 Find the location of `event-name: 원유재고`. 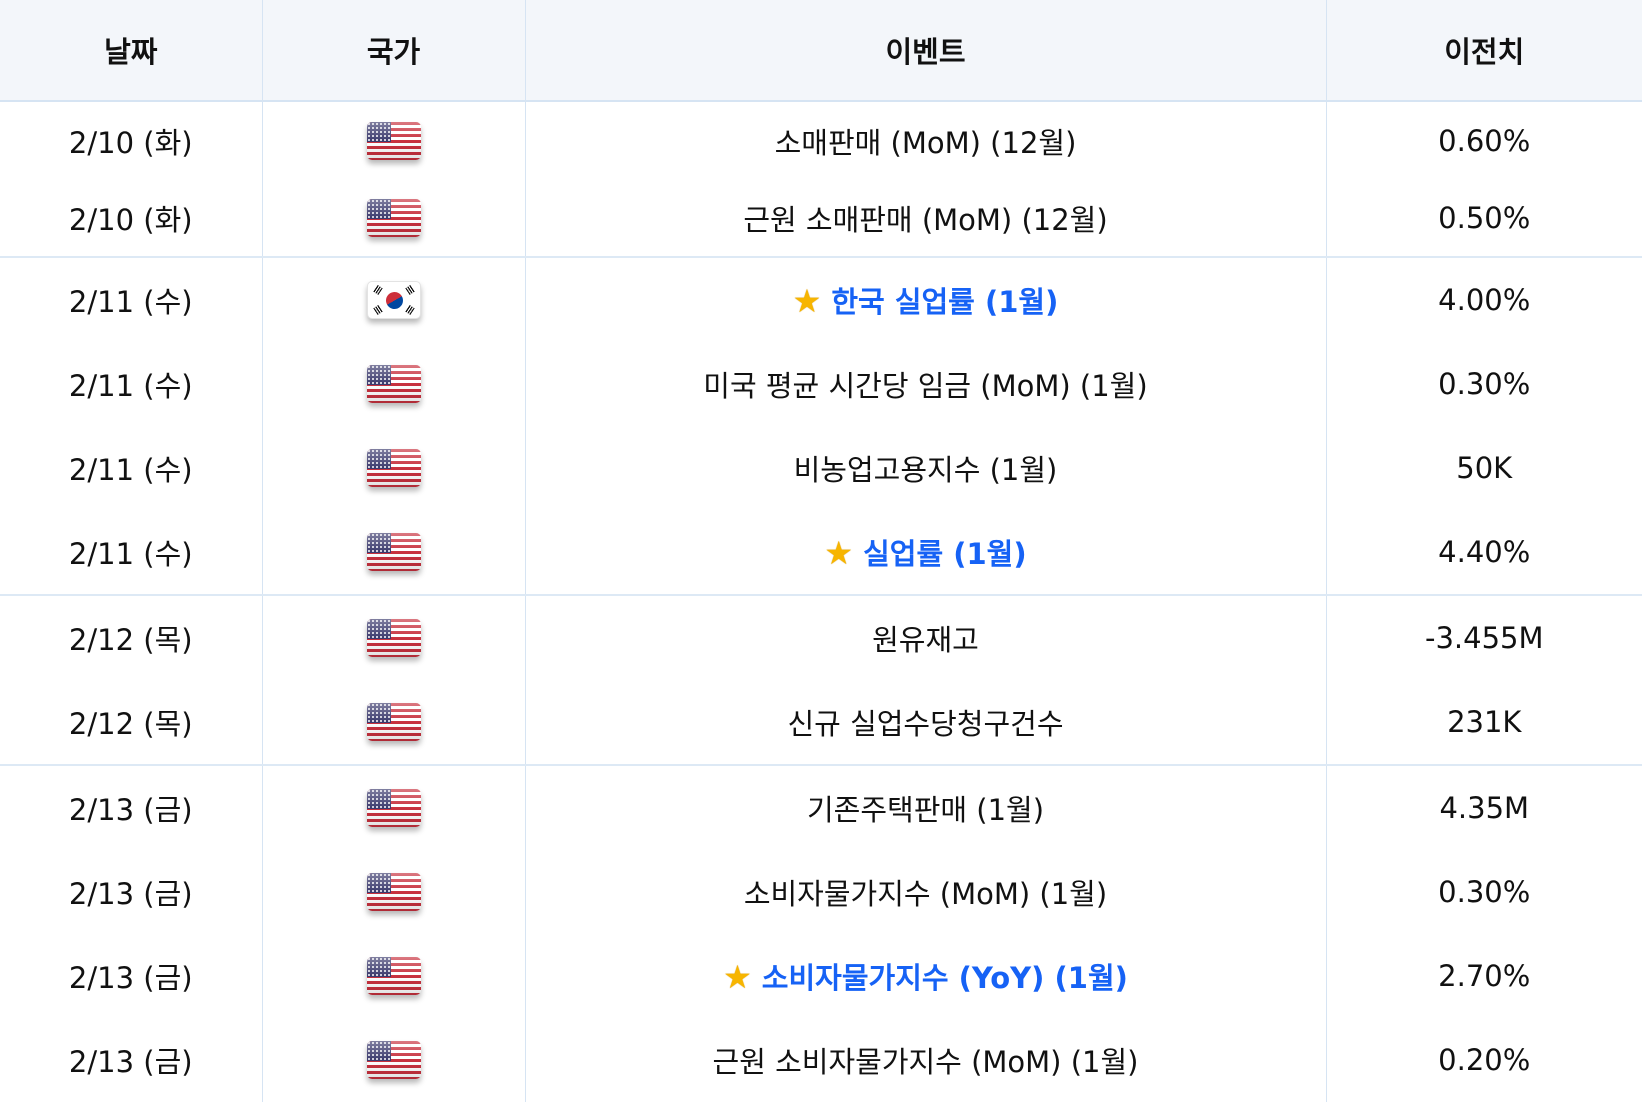

event-name: 원유재고 is located at coordinates (925, 640).